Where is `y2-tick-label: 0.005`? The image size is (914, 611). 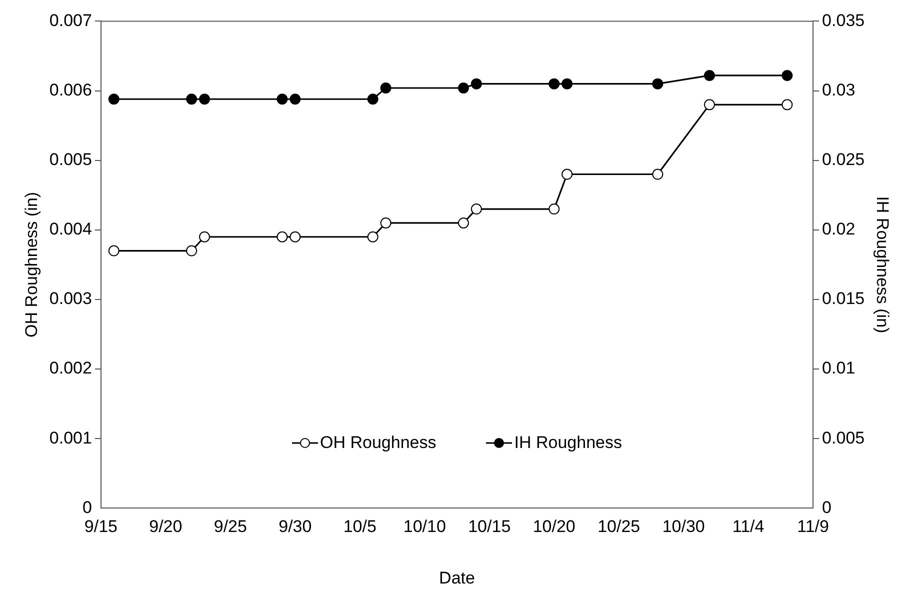
y2-tick-label: 0.005 is located at coordinates (843, 438).